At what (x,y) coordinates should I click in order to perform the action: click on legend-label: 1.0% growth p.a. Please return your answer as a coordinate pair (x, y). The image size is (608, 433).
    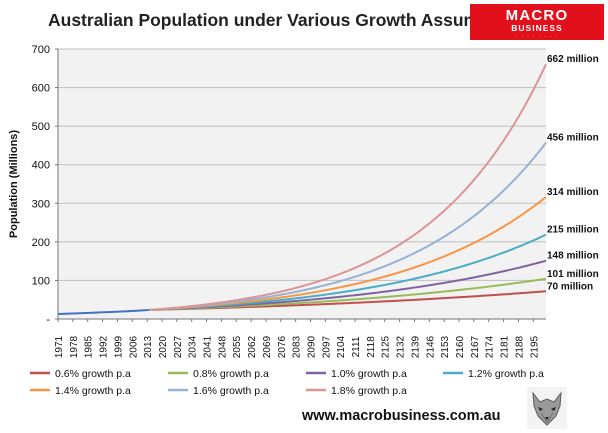
    Looking at the image, I should click on (369, 374).